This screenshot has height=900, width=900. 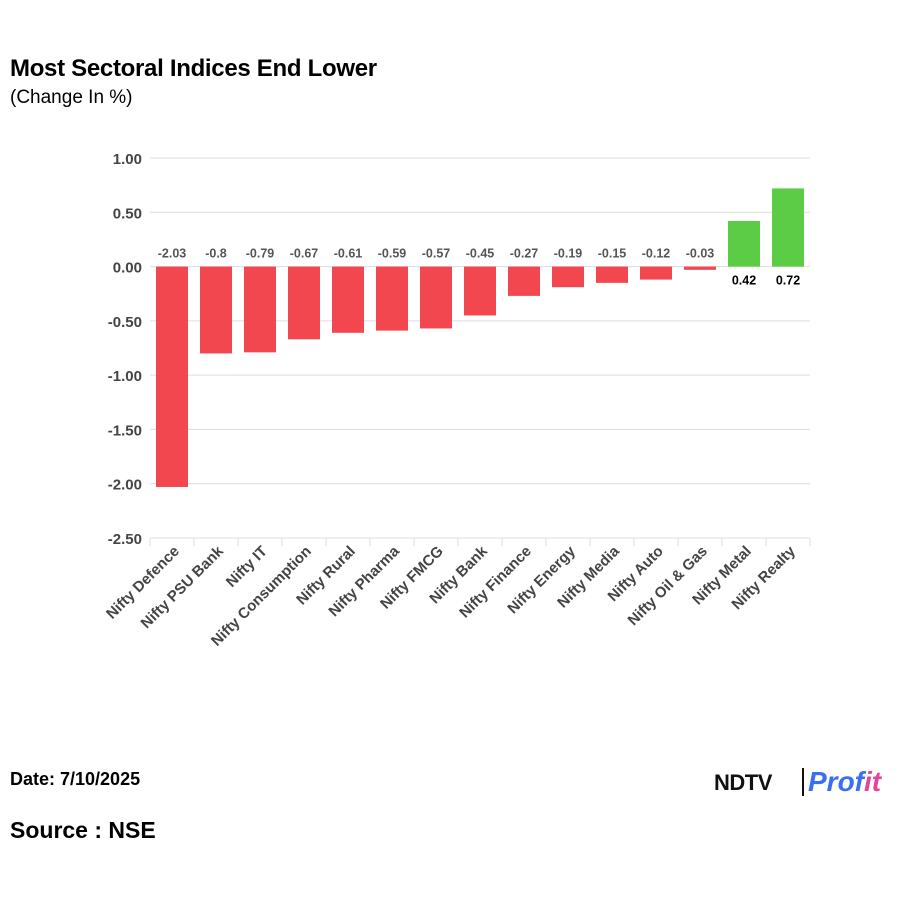 What do you see at coordinates (744, 281) in the screenshot?
I see `data-label: 0.42` at bounding box center [744, 281].